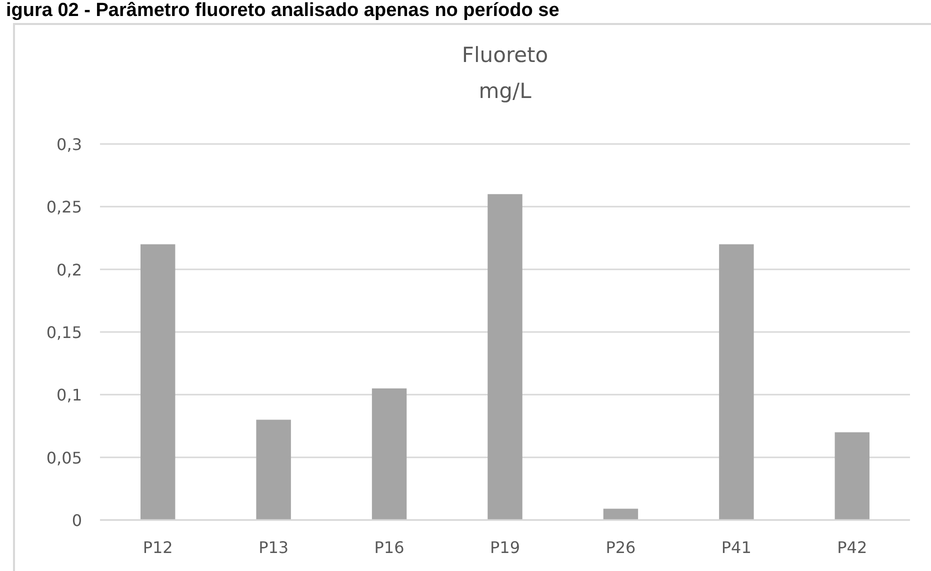  I want to click on x-tick-label: P12, so click(157, 547).